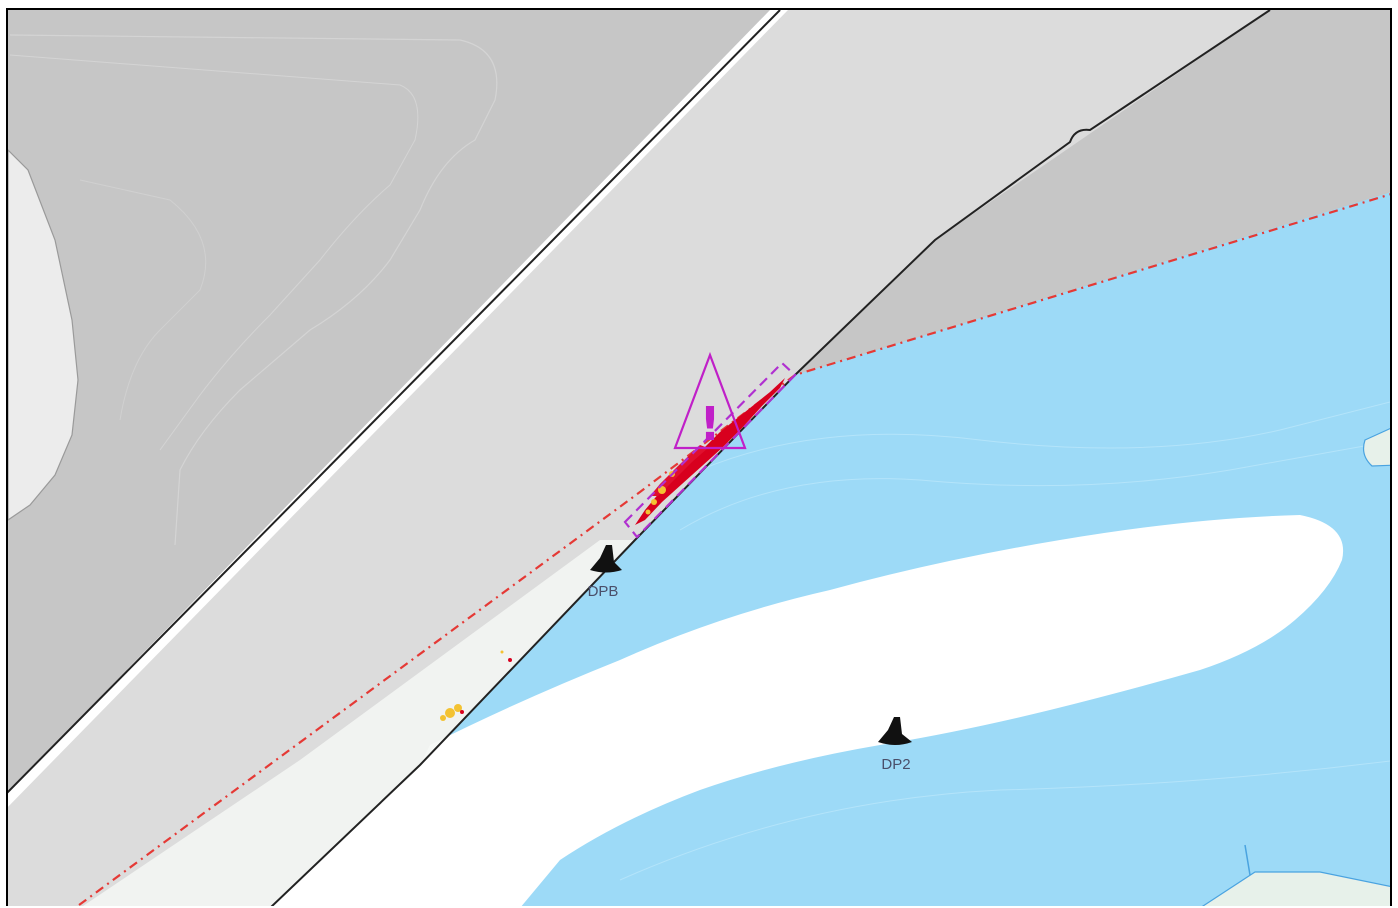  What do you see at coordinates (603, 591) in the screenshot?
I see `marker-label-dpb: DPB` at bounding box center [603, 591].